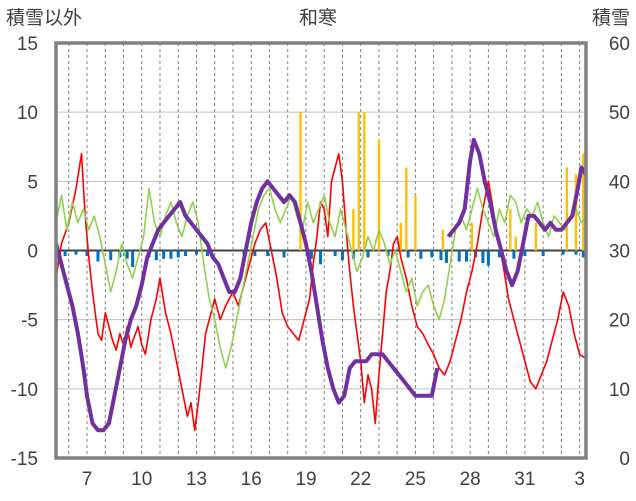 The width and height of the screenshot is (636, 501). What do you see at coordinates (333, 479) in the screenshot?
I see `x-tick-labels: 7 10 13 16 19 22 25 28 31 3` at bounding box center [333, 479].